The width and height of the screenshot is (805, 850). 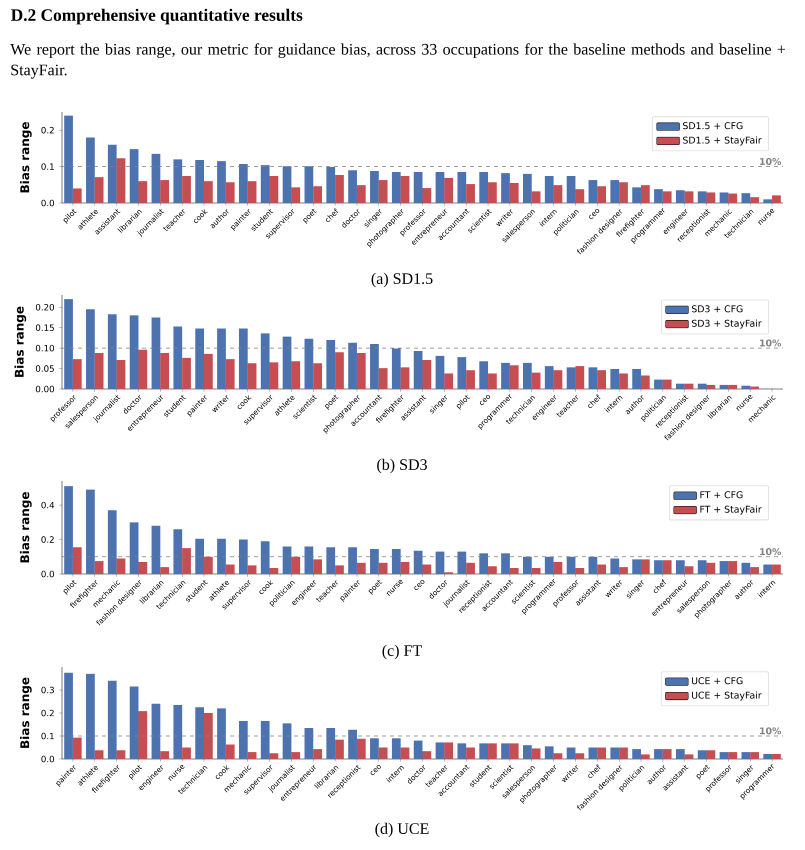 What do you see at coordinates (731, 510) in the screenshot?
I see `legend-label: FT + StayFair` at bounding box center [731, 510].